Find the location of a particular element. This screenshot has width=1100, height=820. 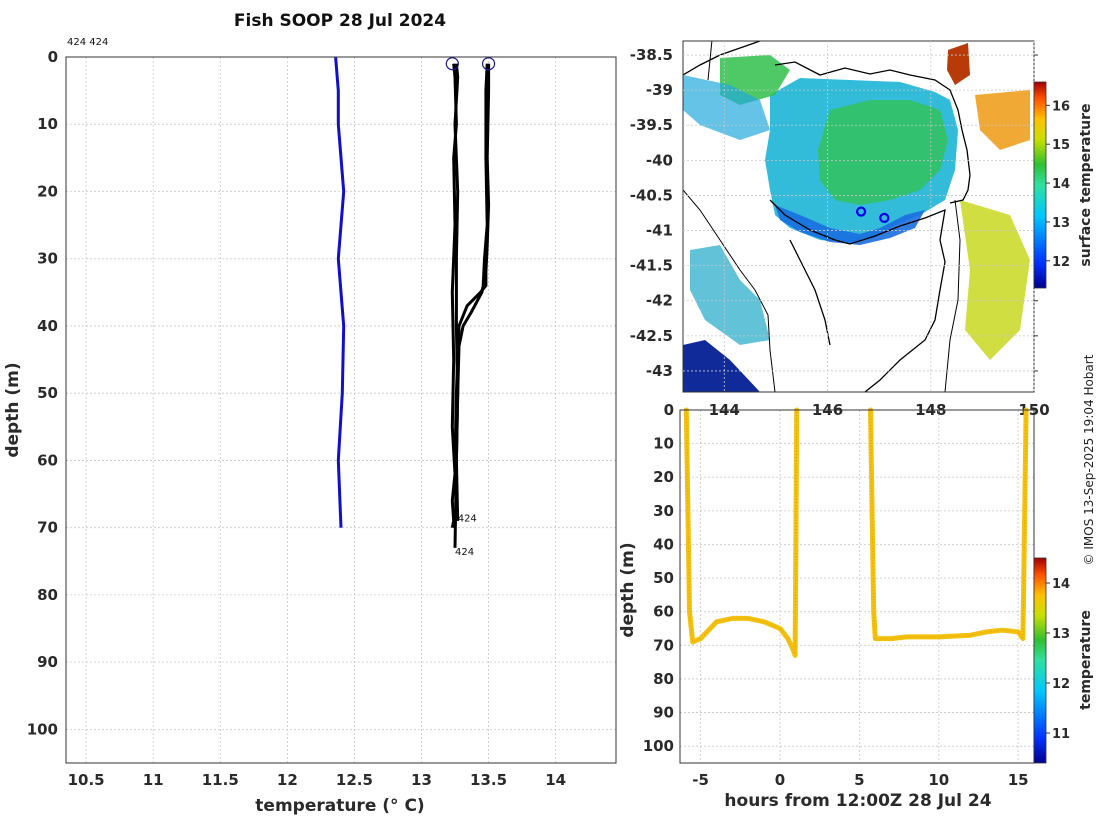

time-x-tick-label: 15 is located at coordinates (1018, 780).